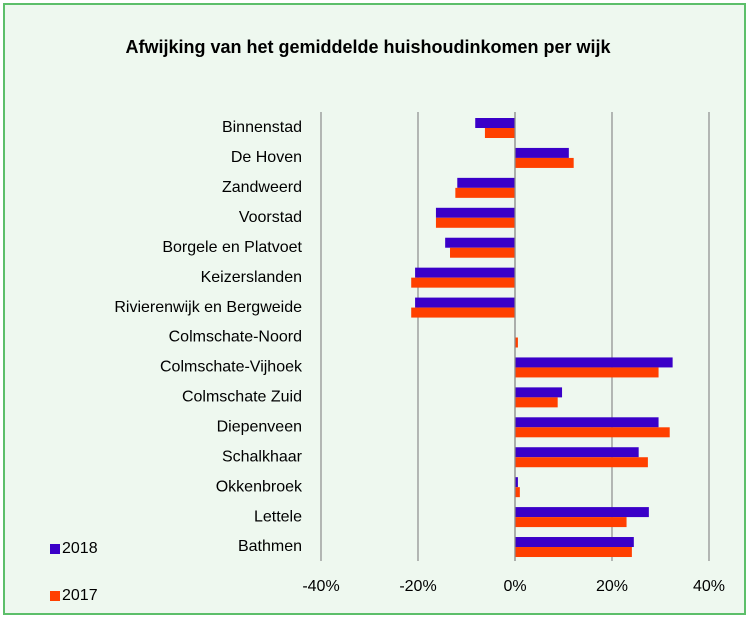 This screenshot has width=749, height=618. I want to click on legend-label: 2017, so click(80, 595).